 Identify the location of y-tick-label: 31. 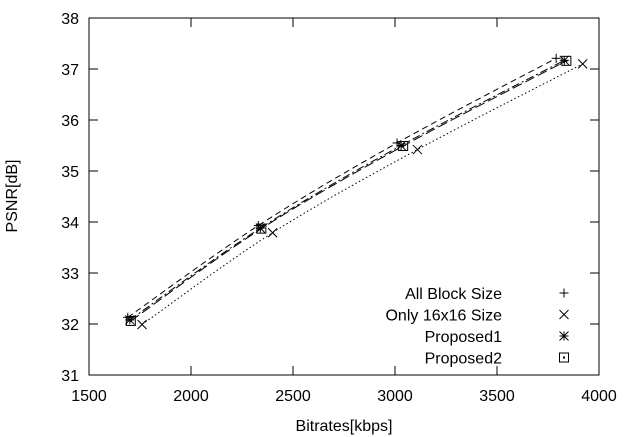
(70, 376).